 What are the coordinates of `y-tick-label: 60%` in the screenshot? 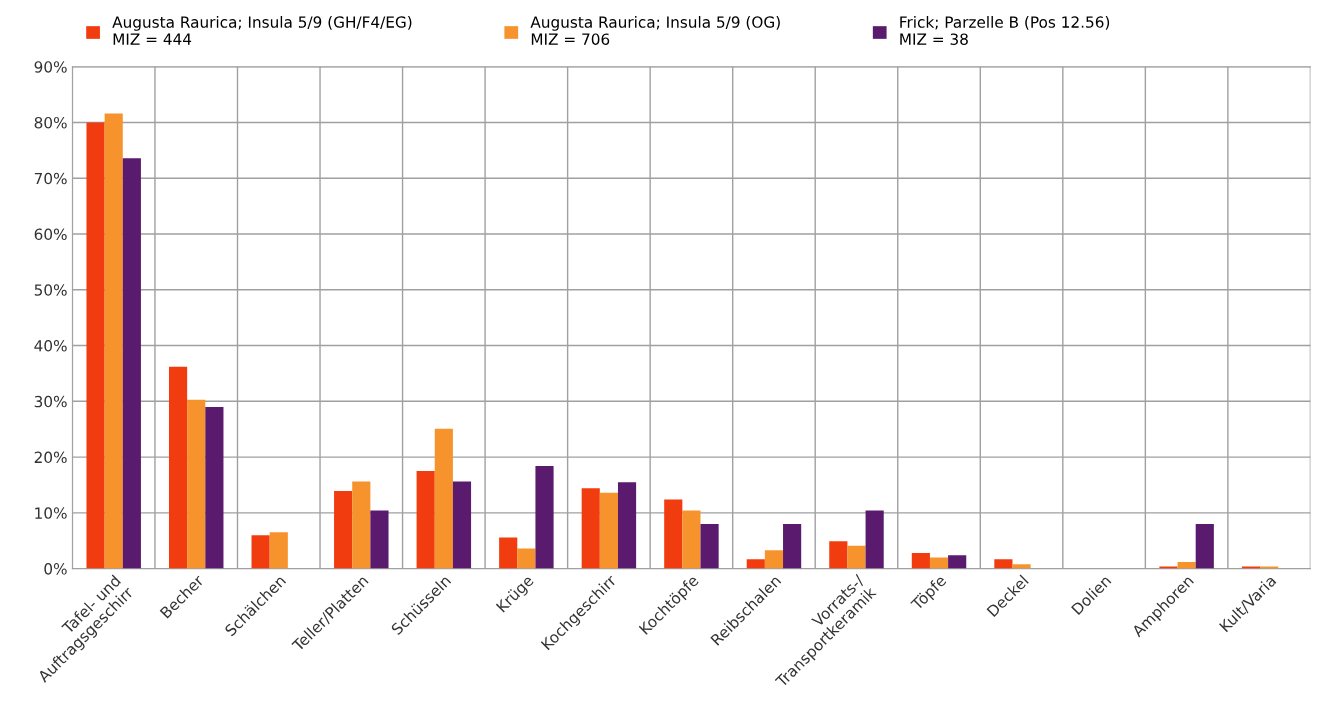 It's located at (50, 234).